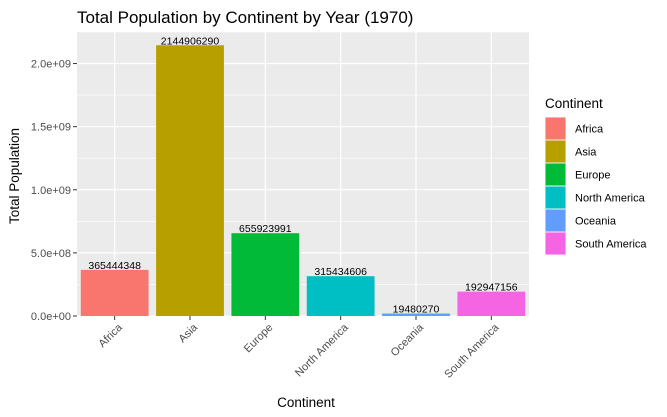  Describe the element at coordinates (265, 274) in the screenshot. I see `bar-europe` at that location.